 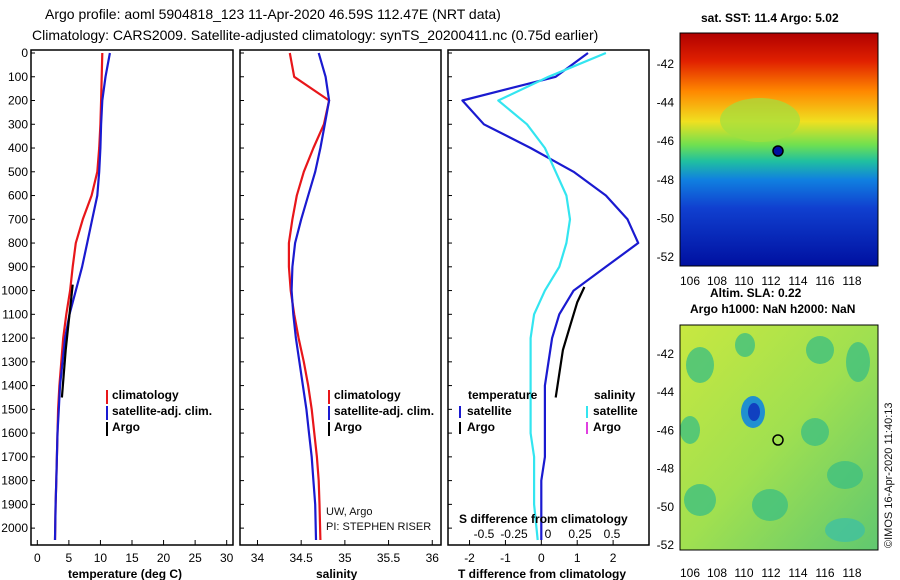 I want to click on map-lon-tick-label: 114, so click(x=797, y=573).